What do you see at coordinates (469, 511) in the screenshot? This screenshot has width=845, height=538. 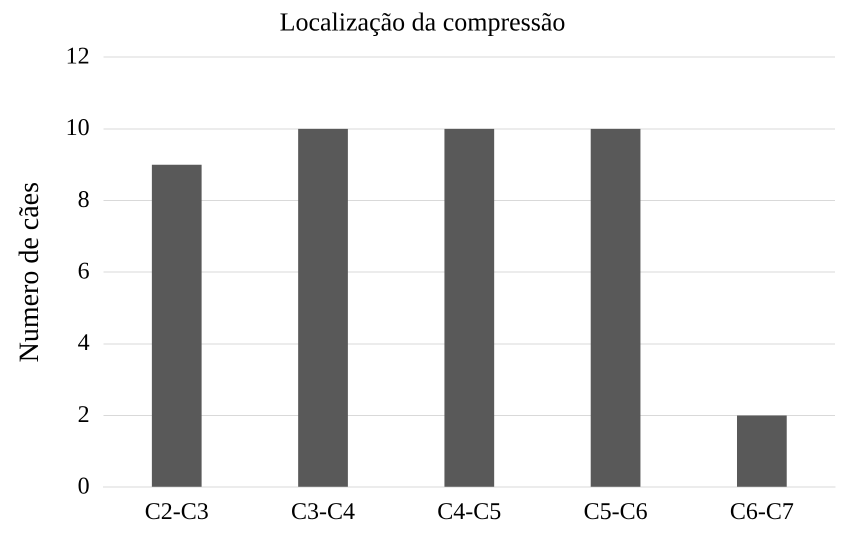 I see `x-tick-label: C4-C5` at bounding box center [469, 511].